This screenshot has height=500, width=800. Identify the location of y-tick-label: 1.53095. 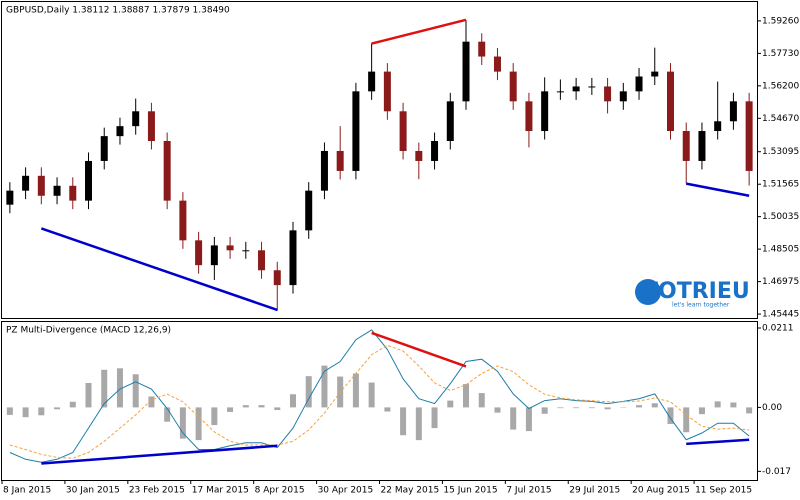
(780, 152).